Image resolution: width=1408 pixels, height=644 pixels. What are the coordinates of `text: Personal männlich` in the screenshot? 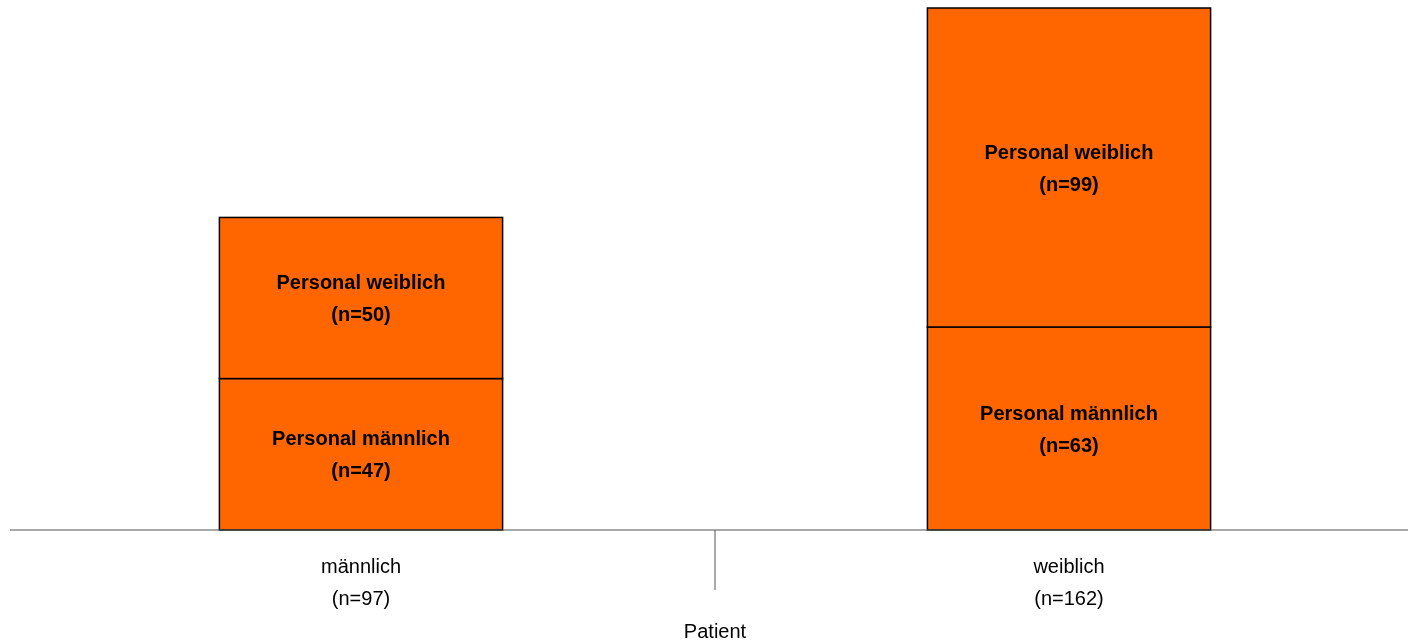 It's located at (1069, 412).